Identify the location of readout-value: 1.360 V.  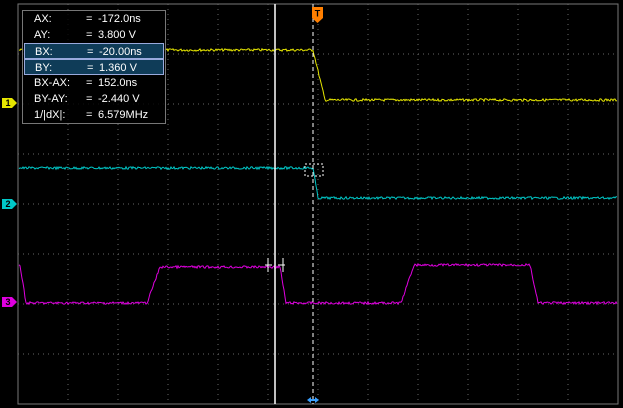
(118, 68).